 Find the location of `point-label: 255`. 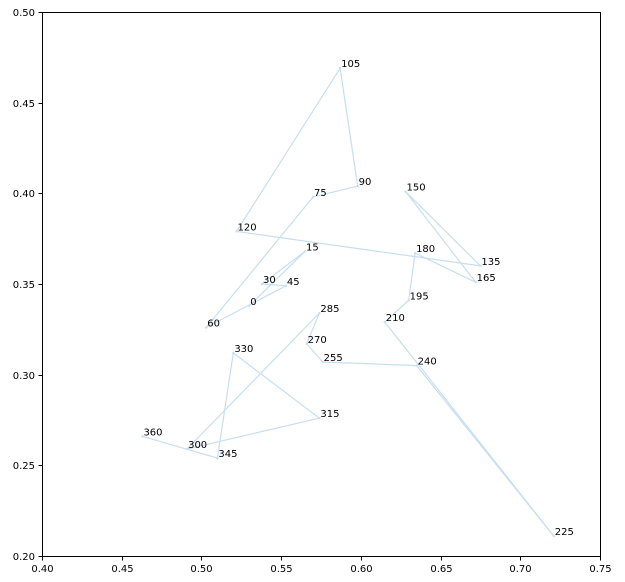

point-label: 255 is located at coordinates (333, 358).